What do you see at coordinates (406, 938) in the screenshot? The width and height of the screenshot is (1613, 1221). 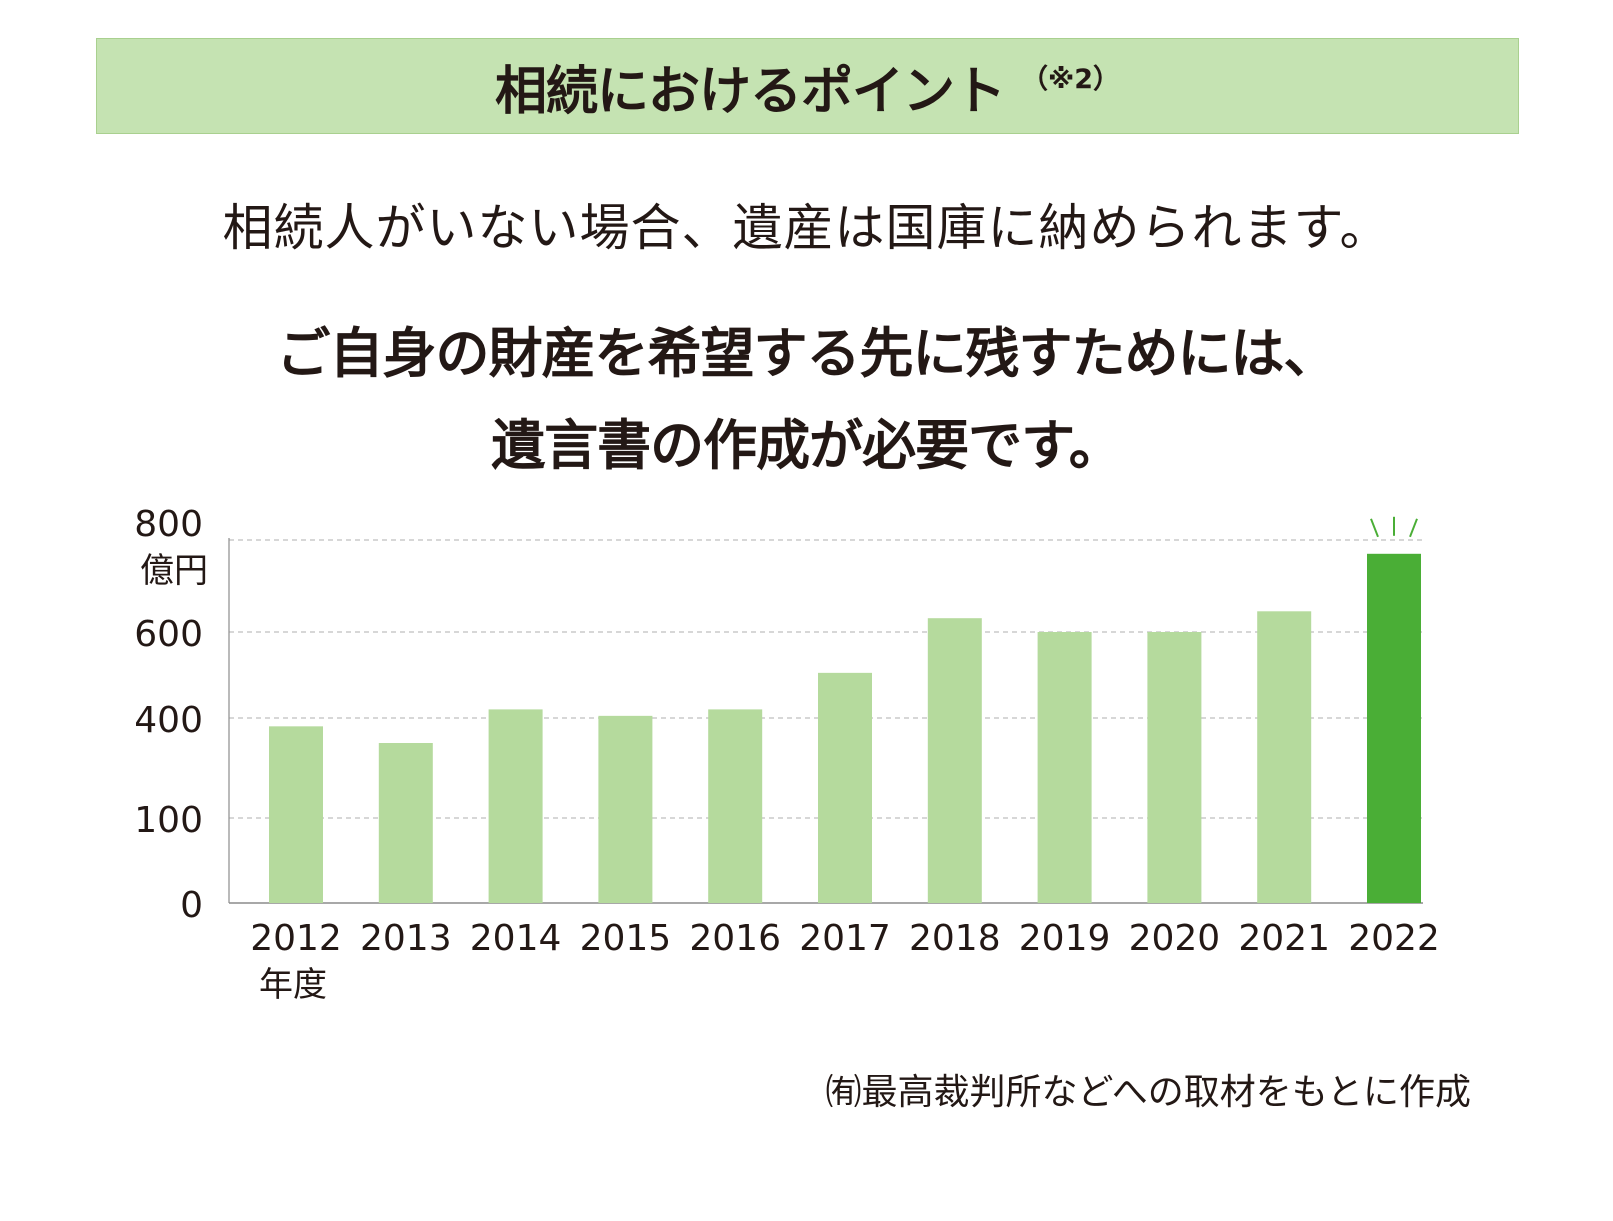 I see `x-tick-label: 2013` at bounding box center [406, 938].